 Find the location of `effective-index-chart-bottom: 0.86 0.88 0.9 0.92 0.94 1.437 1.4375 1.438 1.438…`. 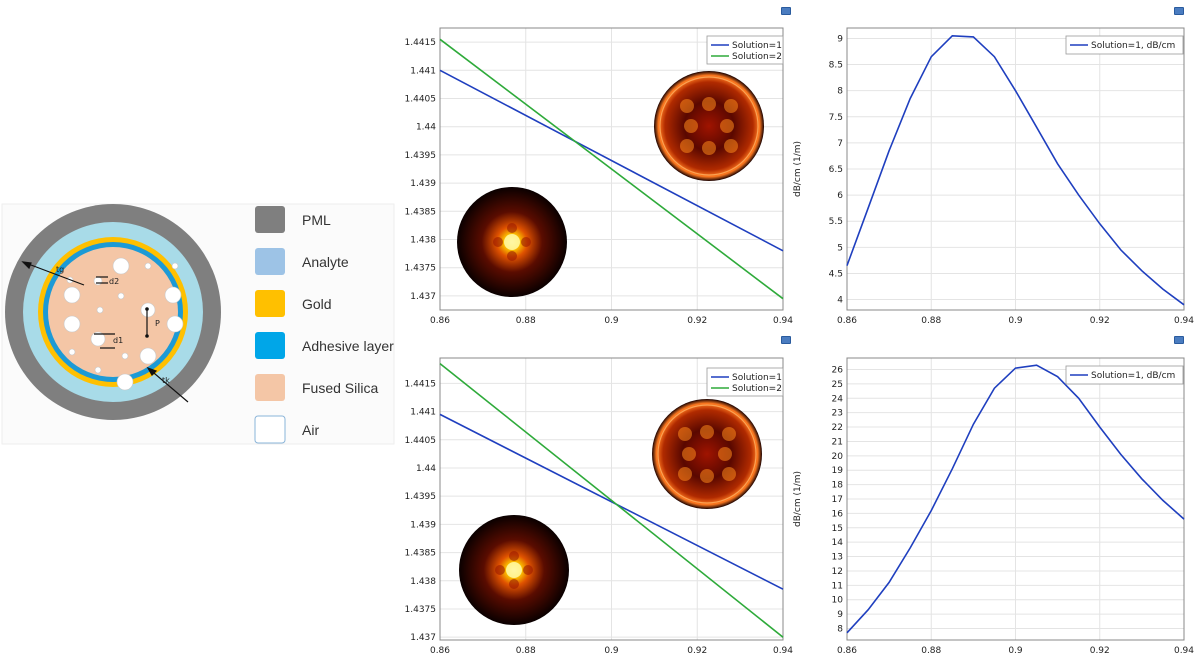

effective-index-chart-bottom: 0.86 0.88 0.9 0.92 0.94 1.437 1.4375 1.438 1.438… is located at coordinates (599, 506).